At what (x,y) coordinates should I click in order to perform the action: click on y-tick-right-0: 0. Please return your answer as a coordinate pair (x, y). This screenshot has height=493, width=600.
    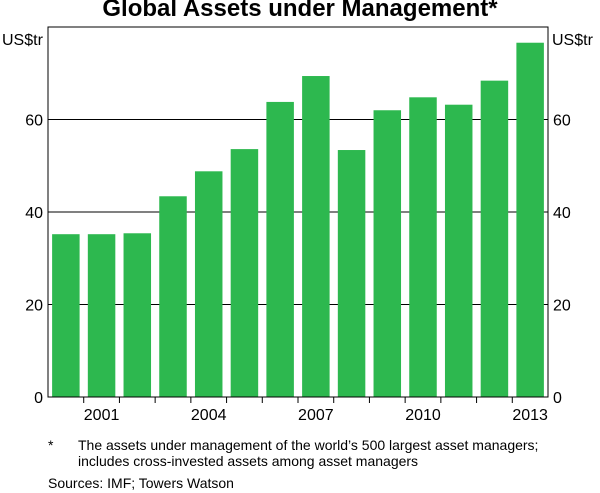
    Looking at the image, I should click on (557, 398).